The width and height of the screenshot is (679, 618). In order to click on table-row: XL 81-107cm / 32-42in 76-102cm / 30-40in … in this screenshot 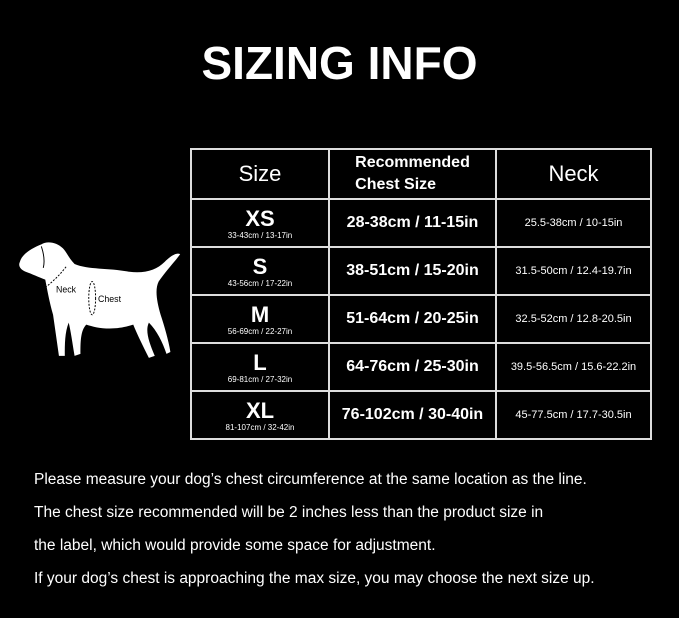, I will do `click(421, 415)`.